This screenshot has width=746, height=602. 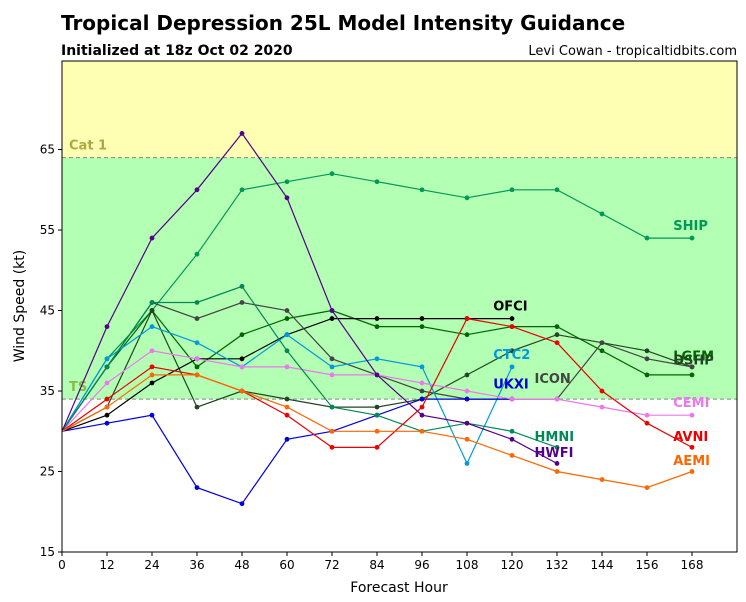 I want to click on chart-subtitle: Initialized at 18z Oct 02 2020, so click(x=177, y=51).